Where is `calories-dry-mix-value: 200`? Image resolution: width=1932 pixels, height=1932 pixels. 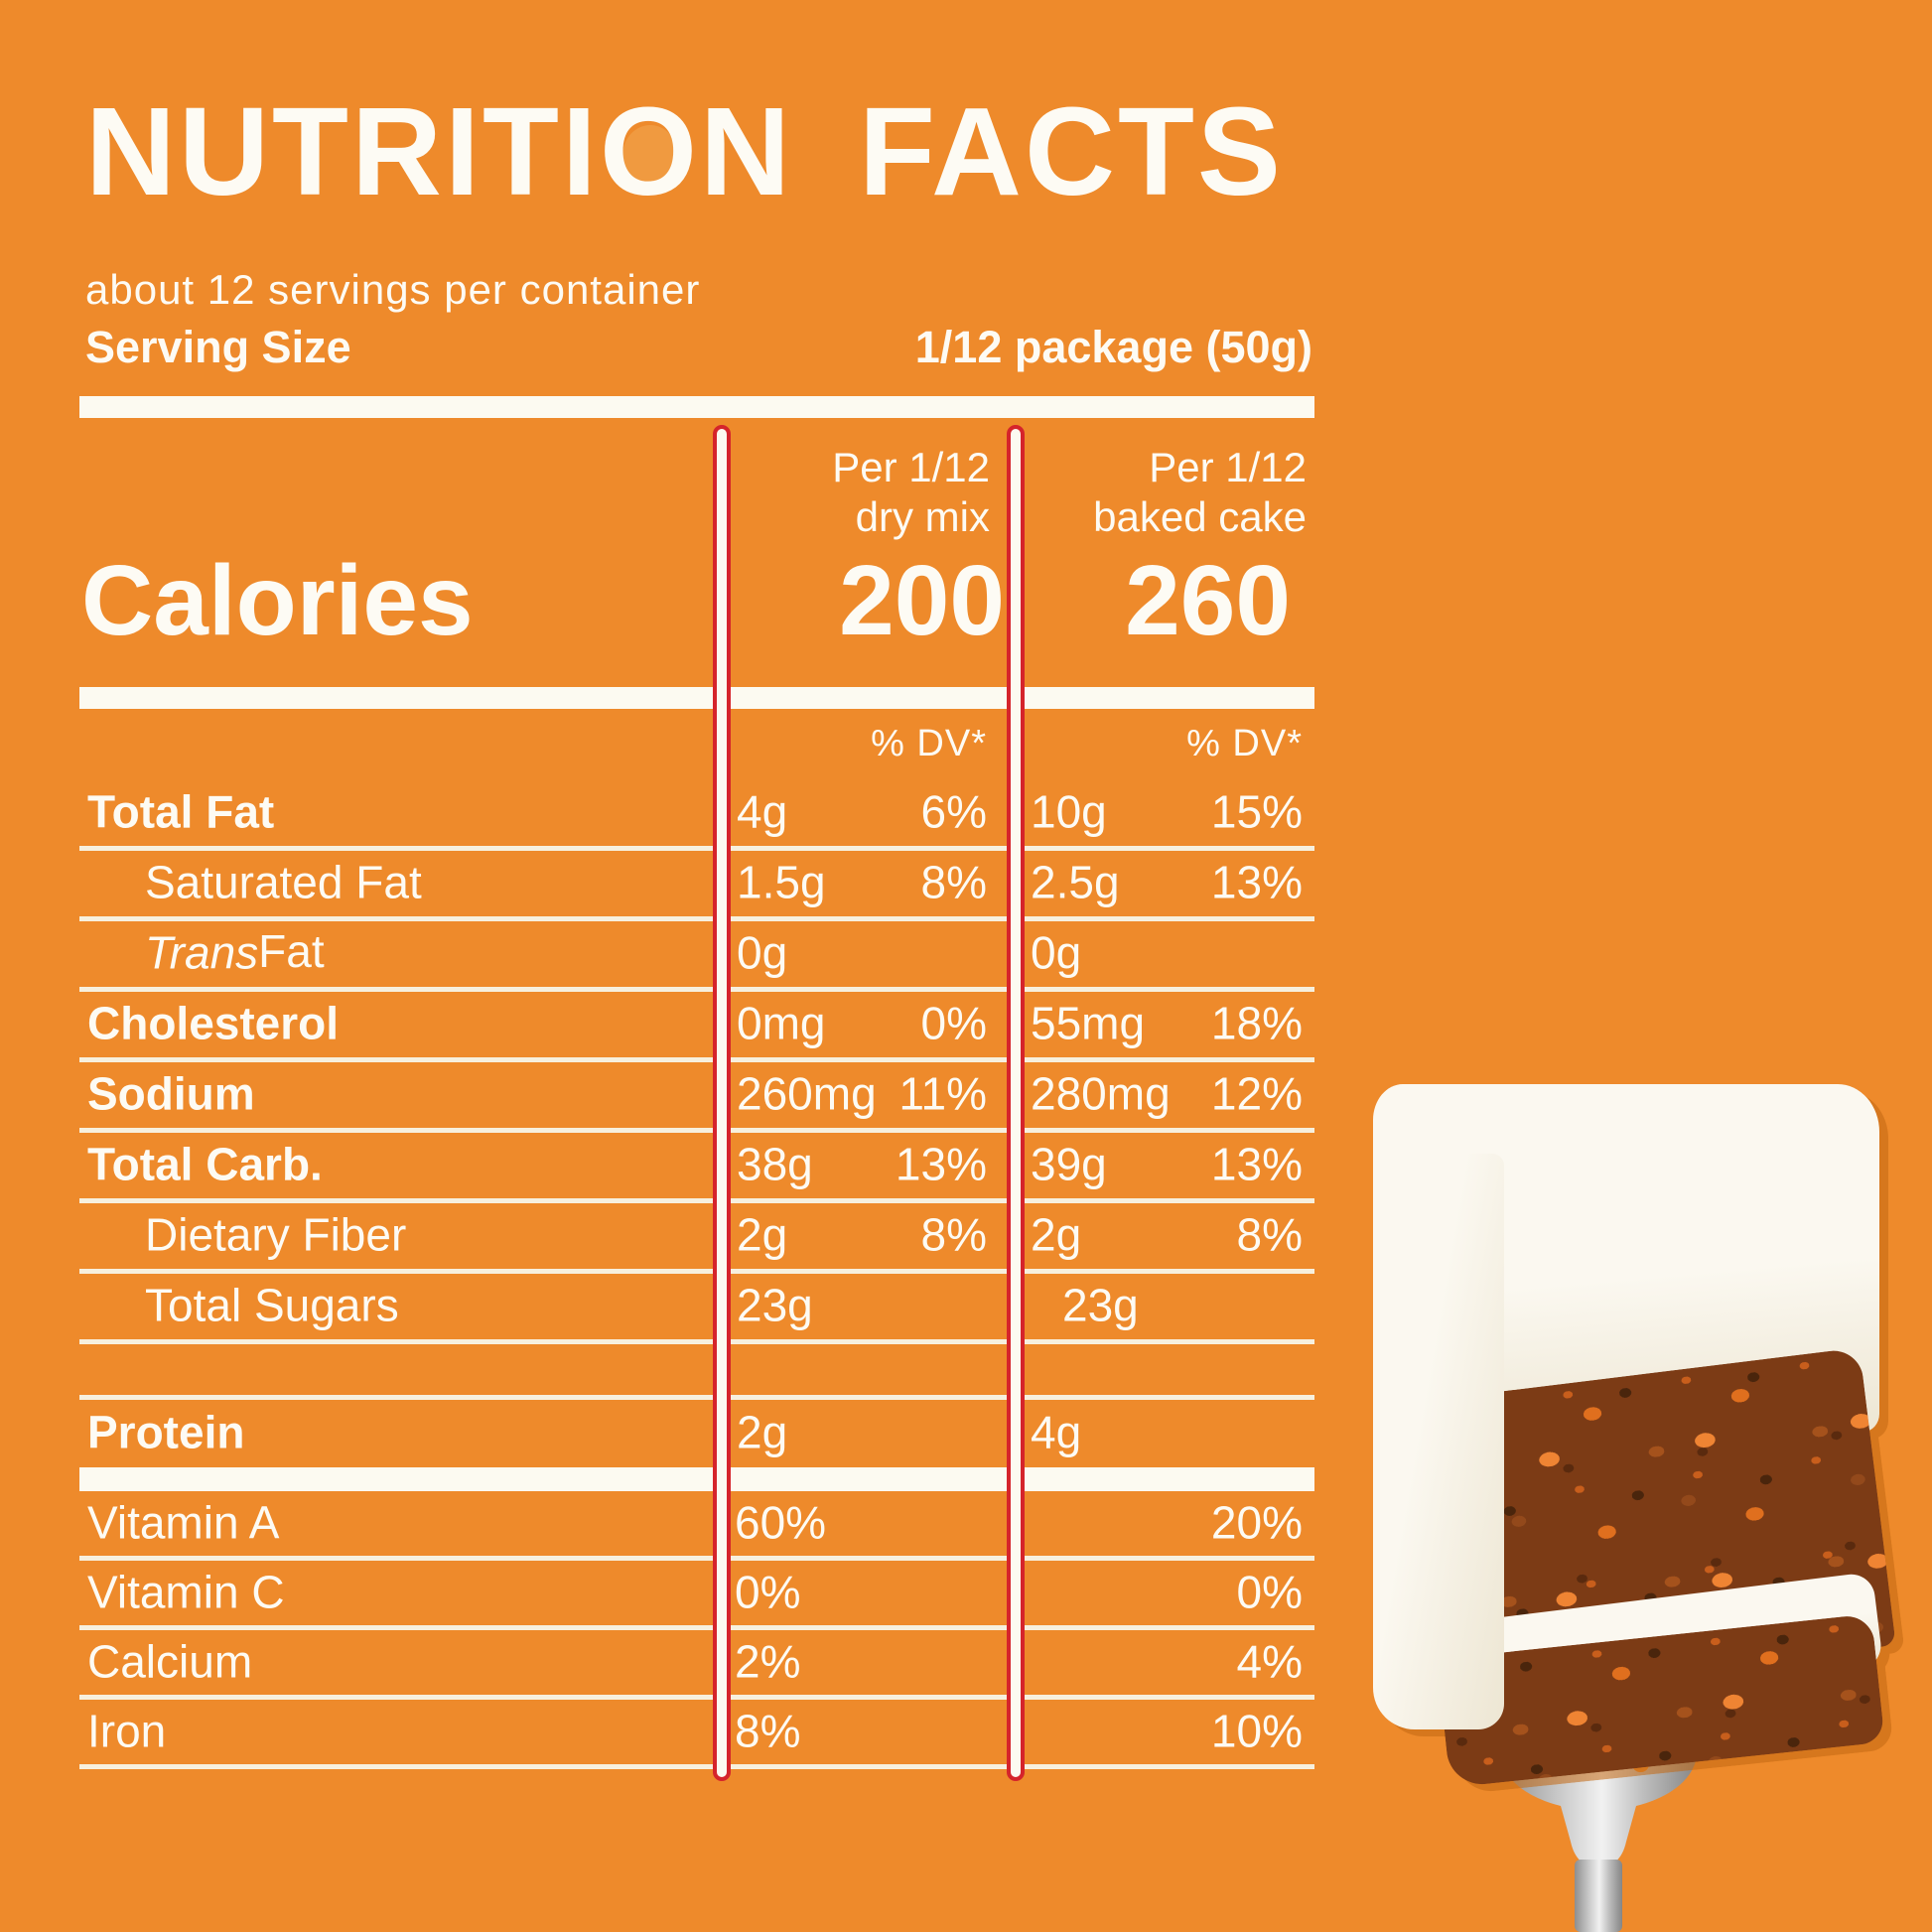 calories-dry-mix-value: 200 is located at coordinates (922, 601).